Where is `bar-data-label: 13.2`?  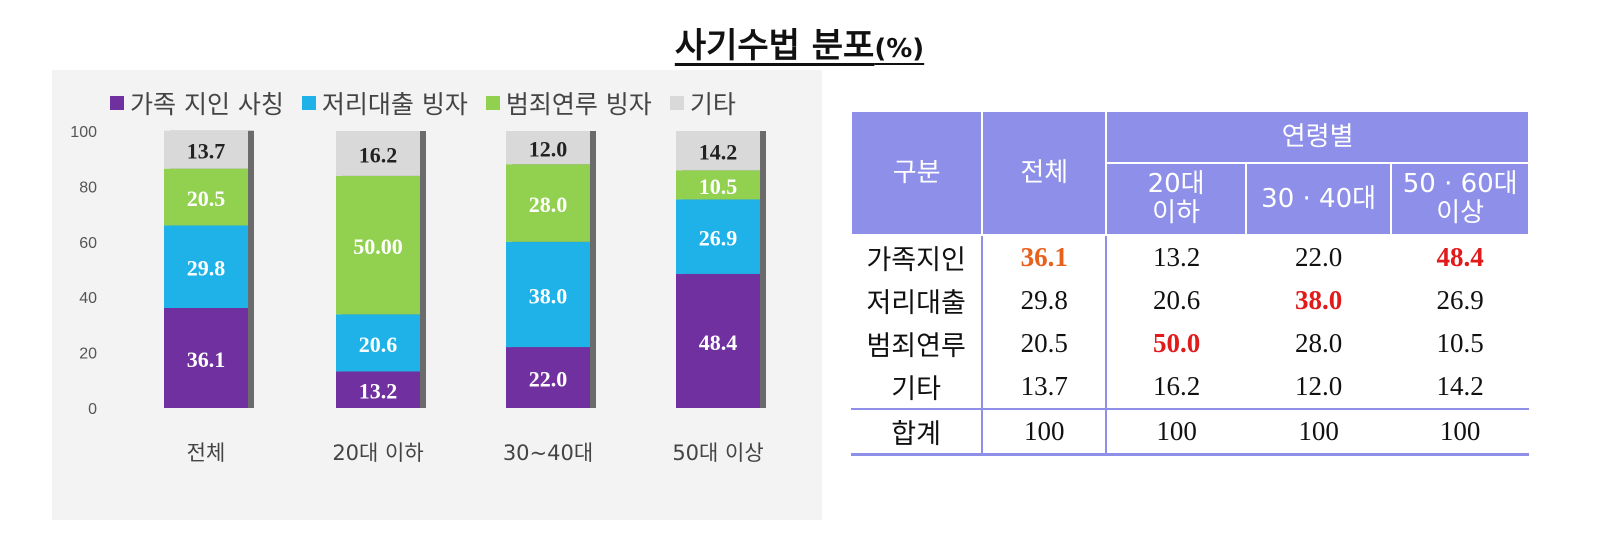
bar-data-label: 13.2 is located at coordinates (378, 391).